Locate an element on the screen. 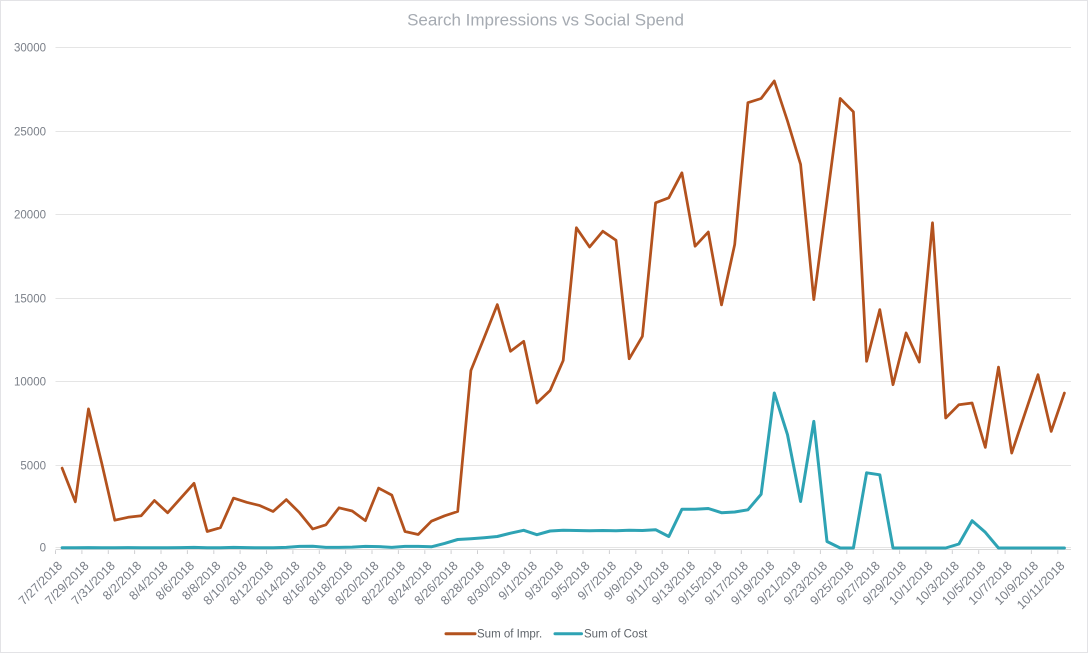  svg-text: 10000 is located at coordinates (30, 383).